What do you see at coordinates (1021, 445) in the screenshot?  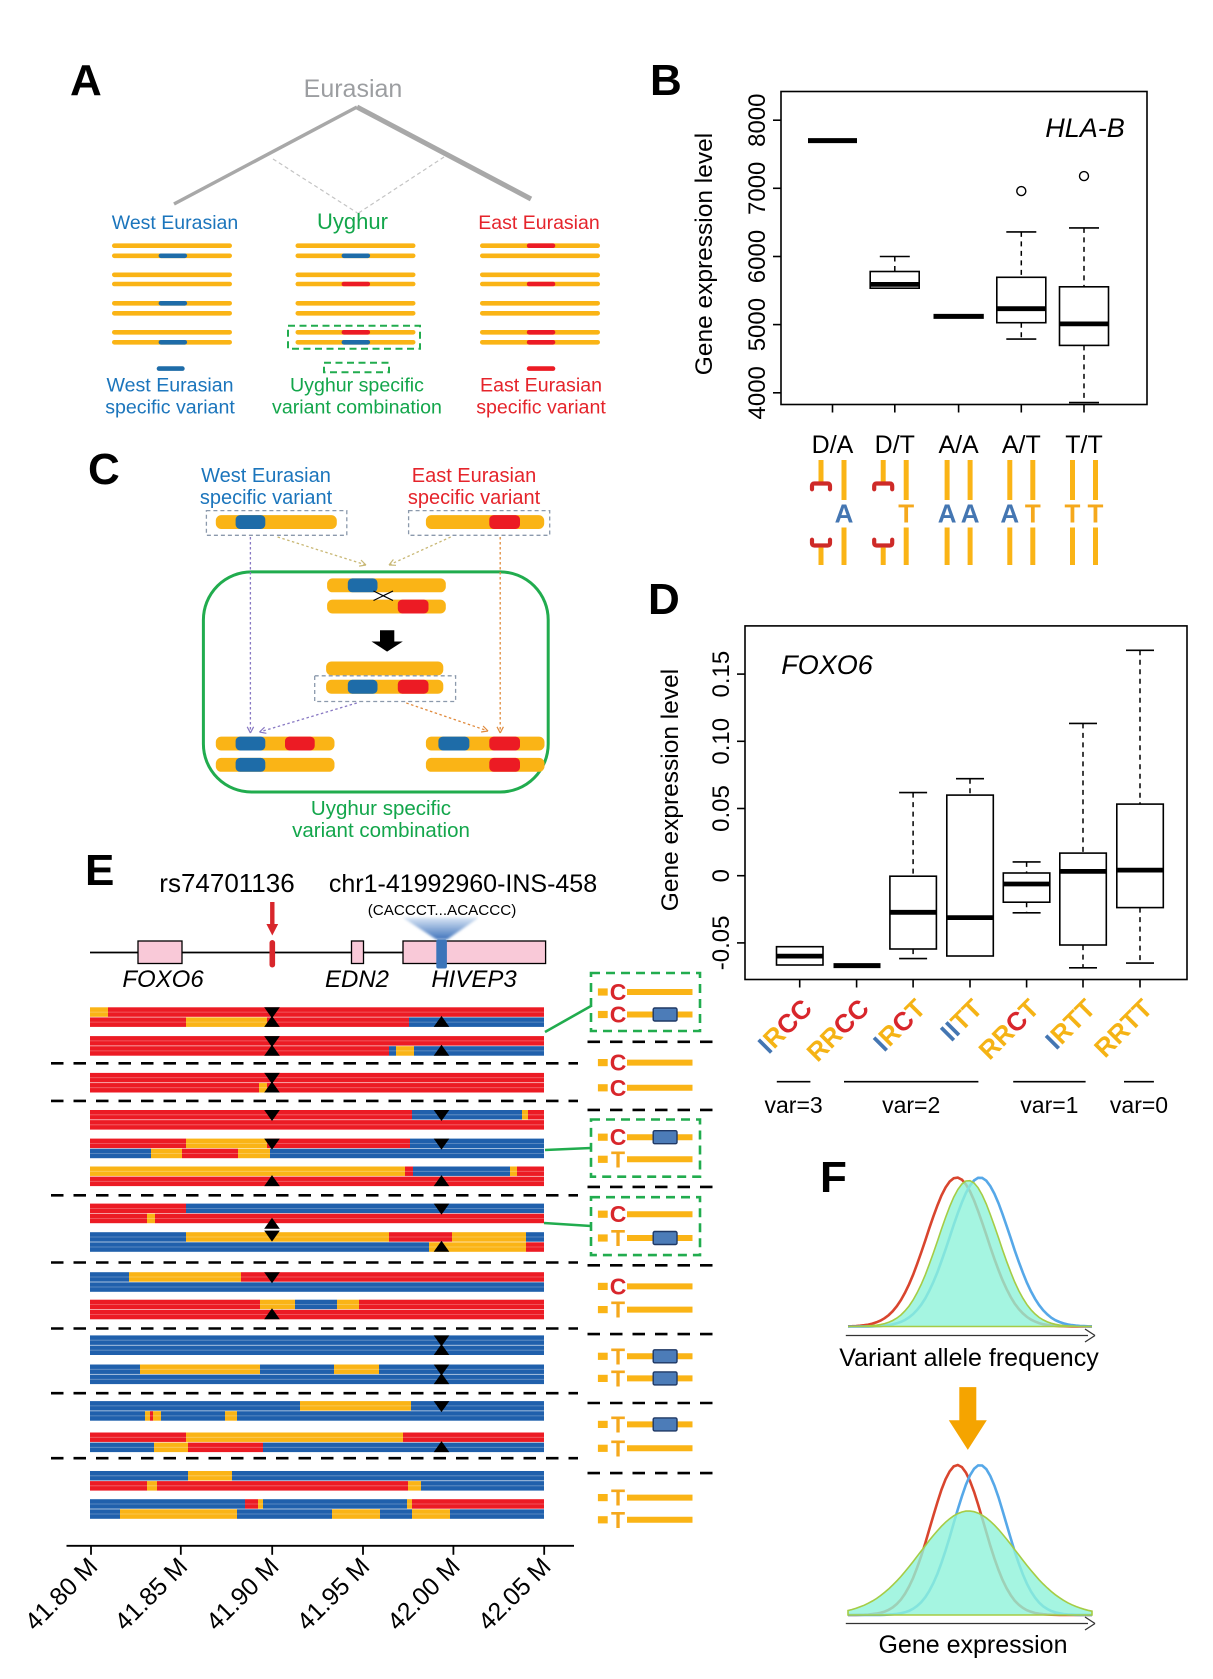 I see `svg-text: A/T` at bounding box center [1021, 445].